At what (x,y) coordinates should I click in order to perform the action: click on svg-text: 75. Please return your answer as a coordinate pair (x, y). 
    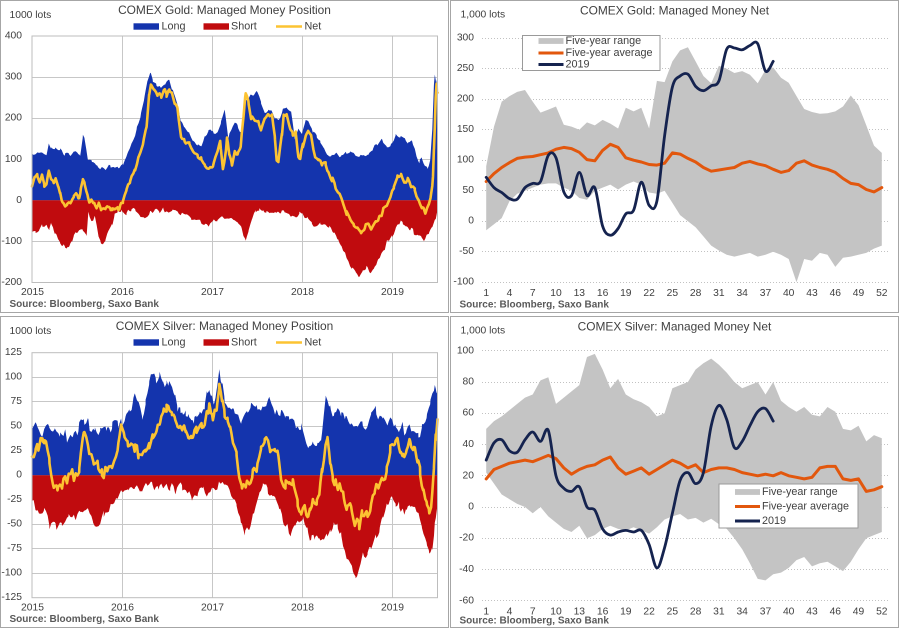
    Looking at the image, I should click on (17, 401).